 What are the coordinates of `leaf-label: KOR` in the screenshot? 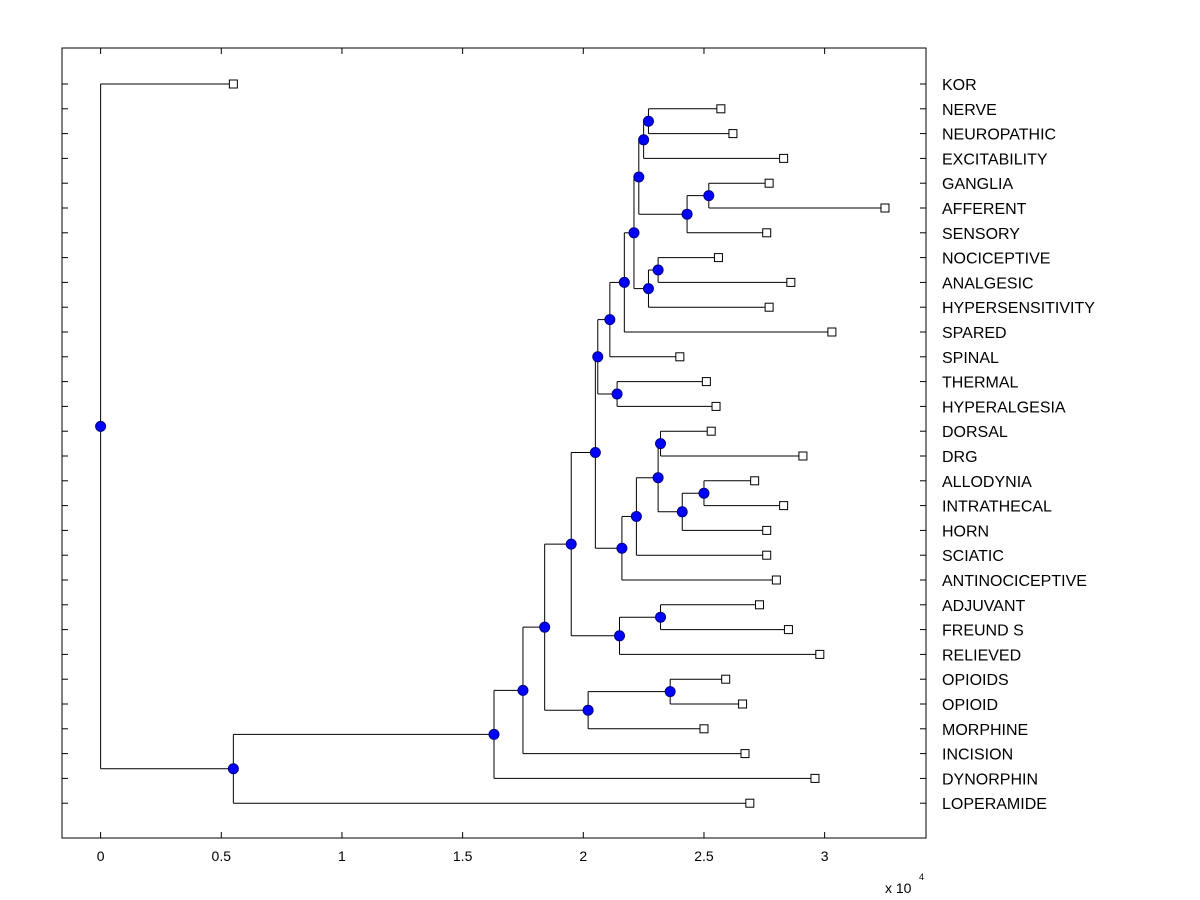 It's located at (959, 85).